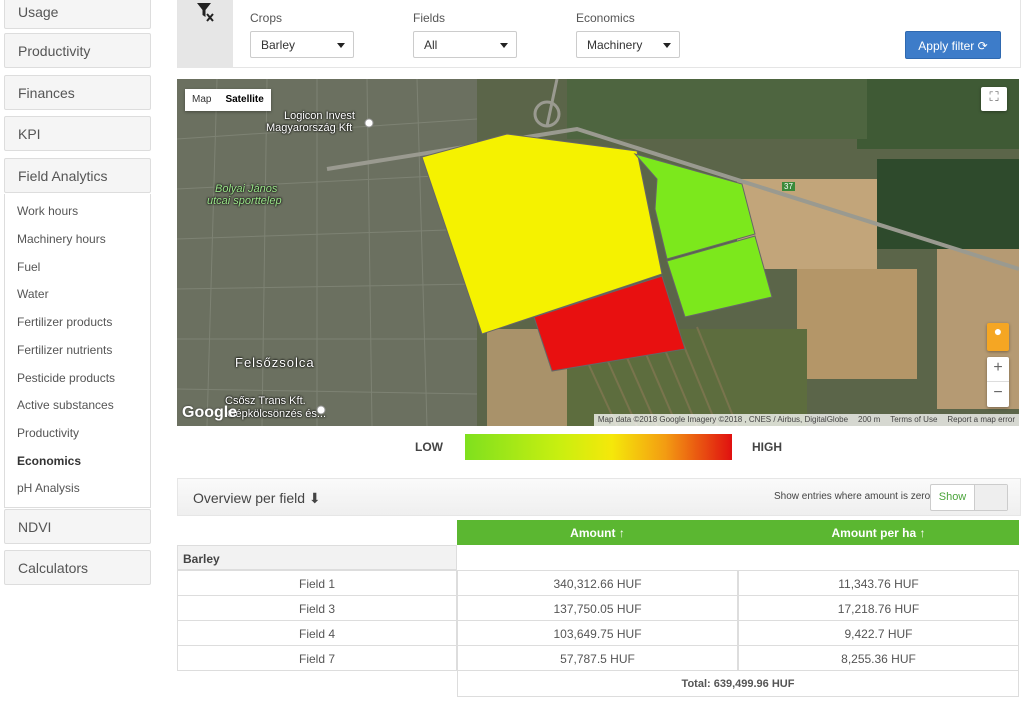  What do you see at coordinates (994, 96) in the screenshot?
I see `fullscreen-icon: ⛶` at bounding box center [994, 96].